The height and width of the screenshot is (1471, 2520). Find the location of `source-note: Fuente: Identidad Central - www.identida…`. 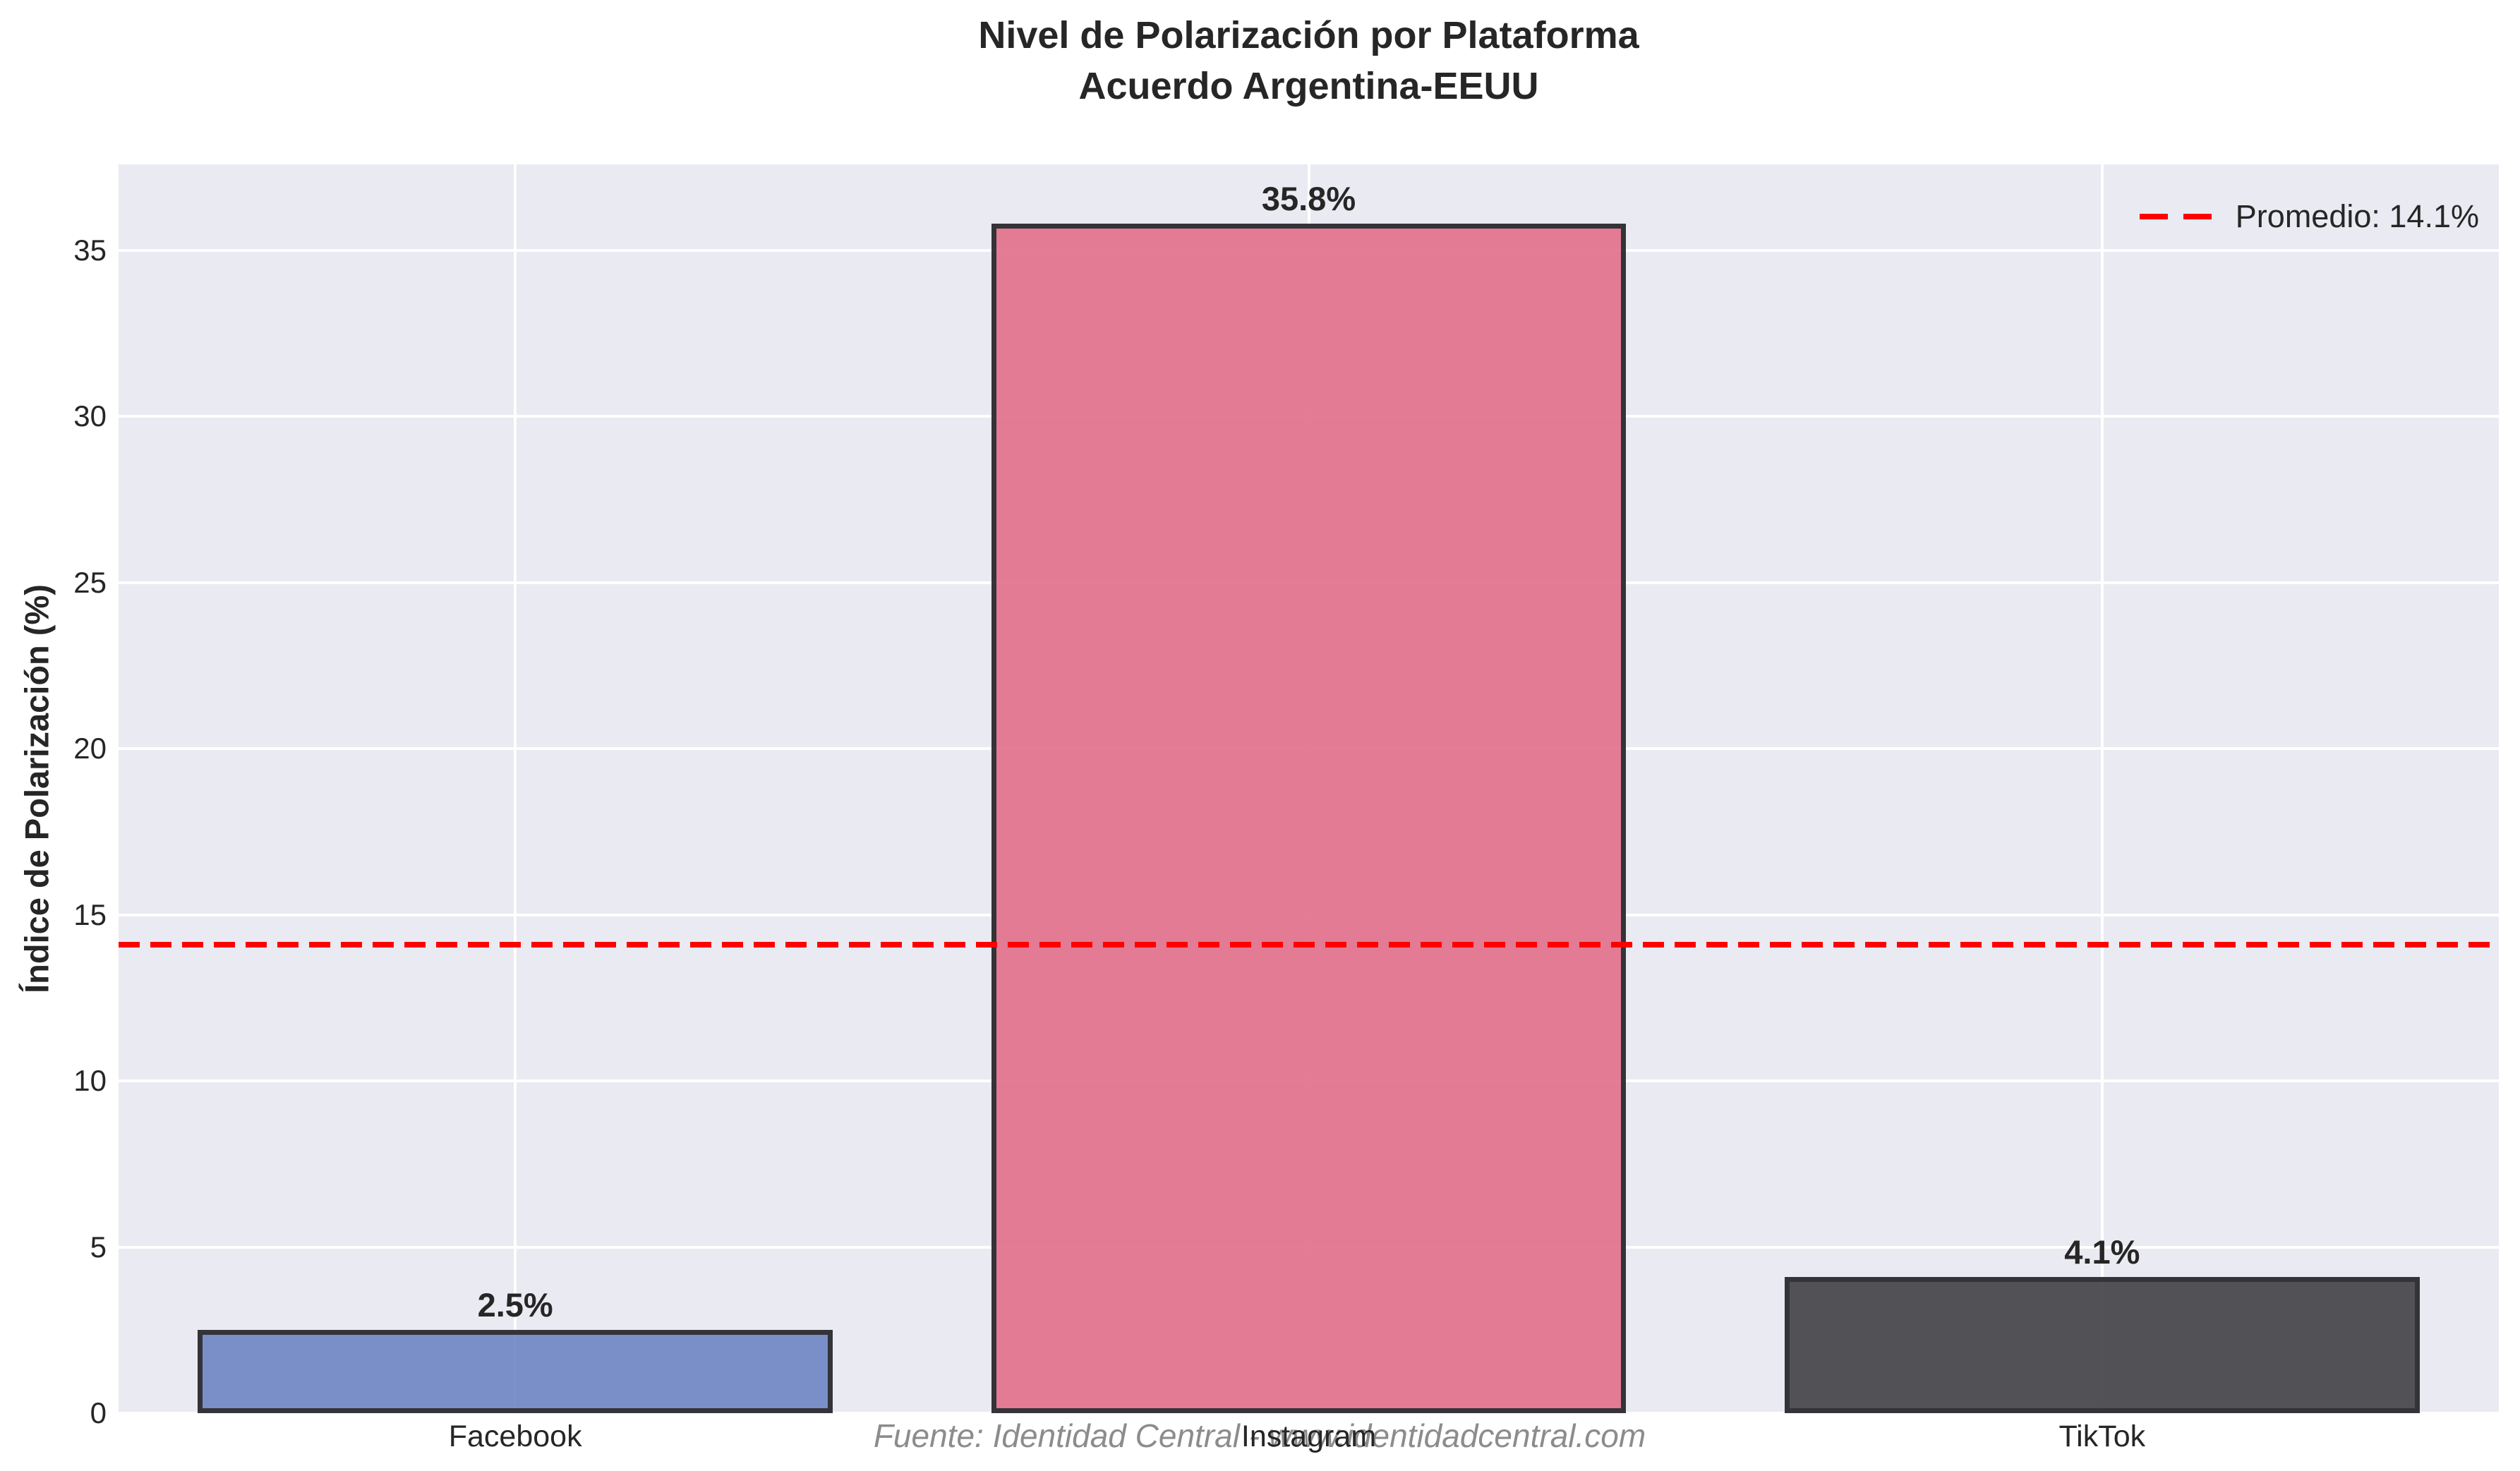

source-note: Fuente: Identidad Central - www.identida… is located at coordinates (1259, 1435).